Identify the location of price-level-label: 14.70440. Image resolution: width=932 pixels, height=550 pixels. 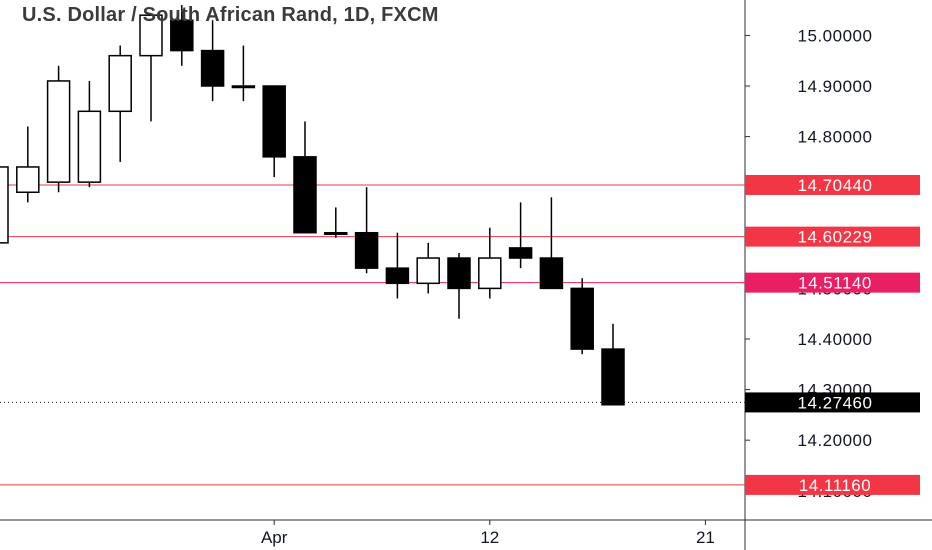
(835, 185).